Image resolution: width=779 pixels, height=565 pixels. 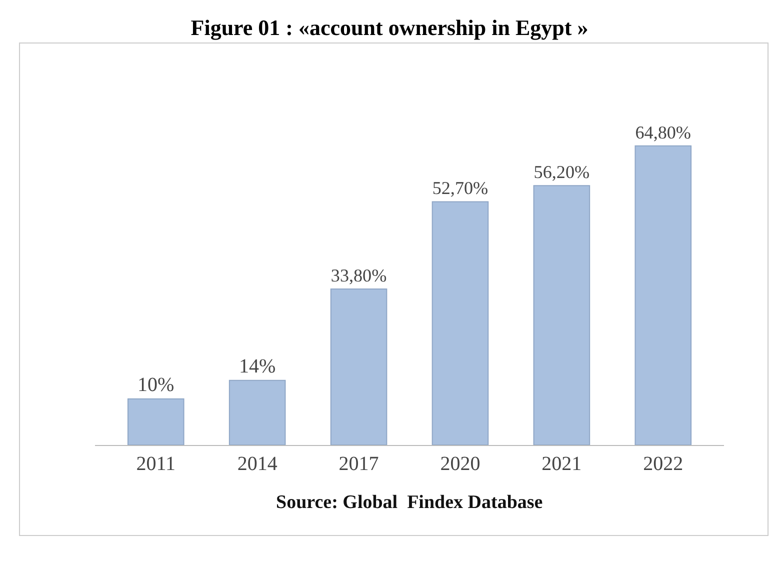 What do you see at coordinates (156, 385) in the screenshot?
I see `data-label: 10%` at bounding box center [156, 385].